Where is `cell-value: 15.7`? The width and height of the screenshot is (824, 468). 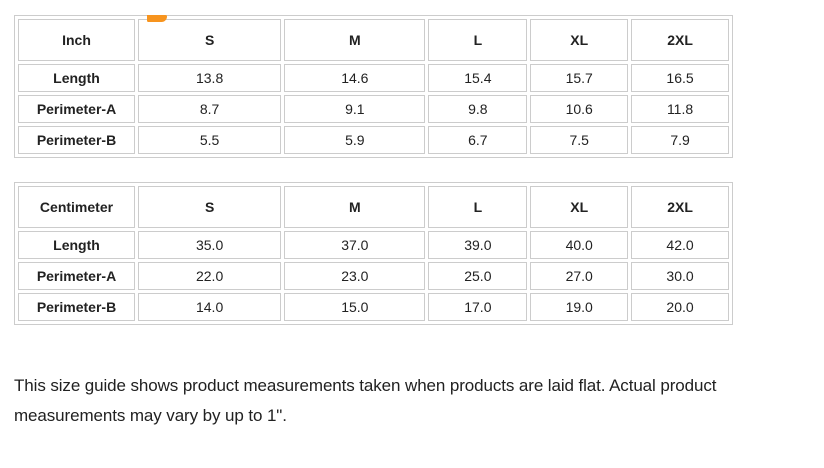
cell-value: 15.7 is located at coordinates (579, 78).